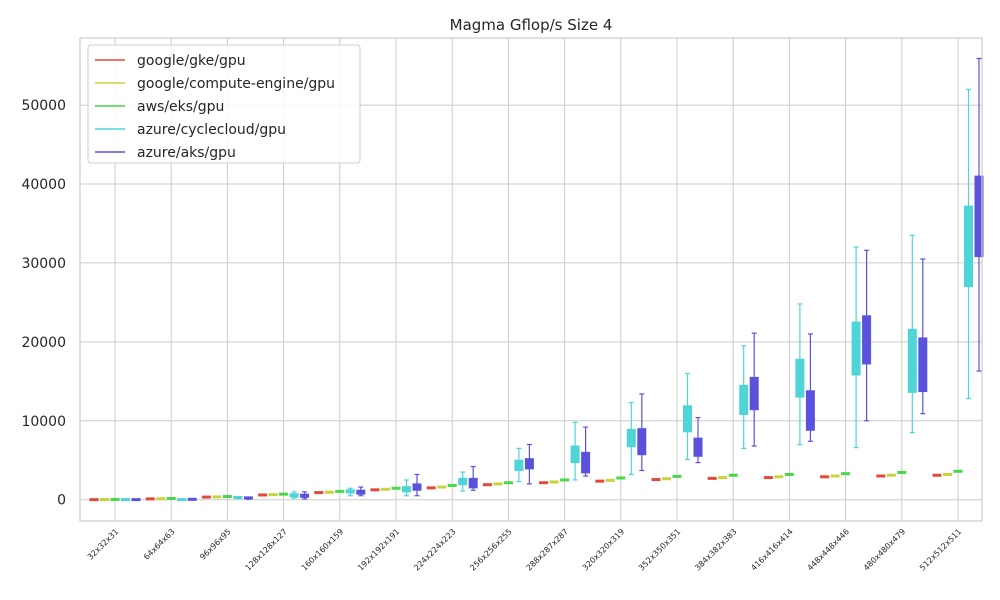 Image resolution: width=1000 pixels, height=600 pixels. Describe the element at coordinates (434, 549) in the screenshot. I see `x-tick-label: 224x224x223` at that location.